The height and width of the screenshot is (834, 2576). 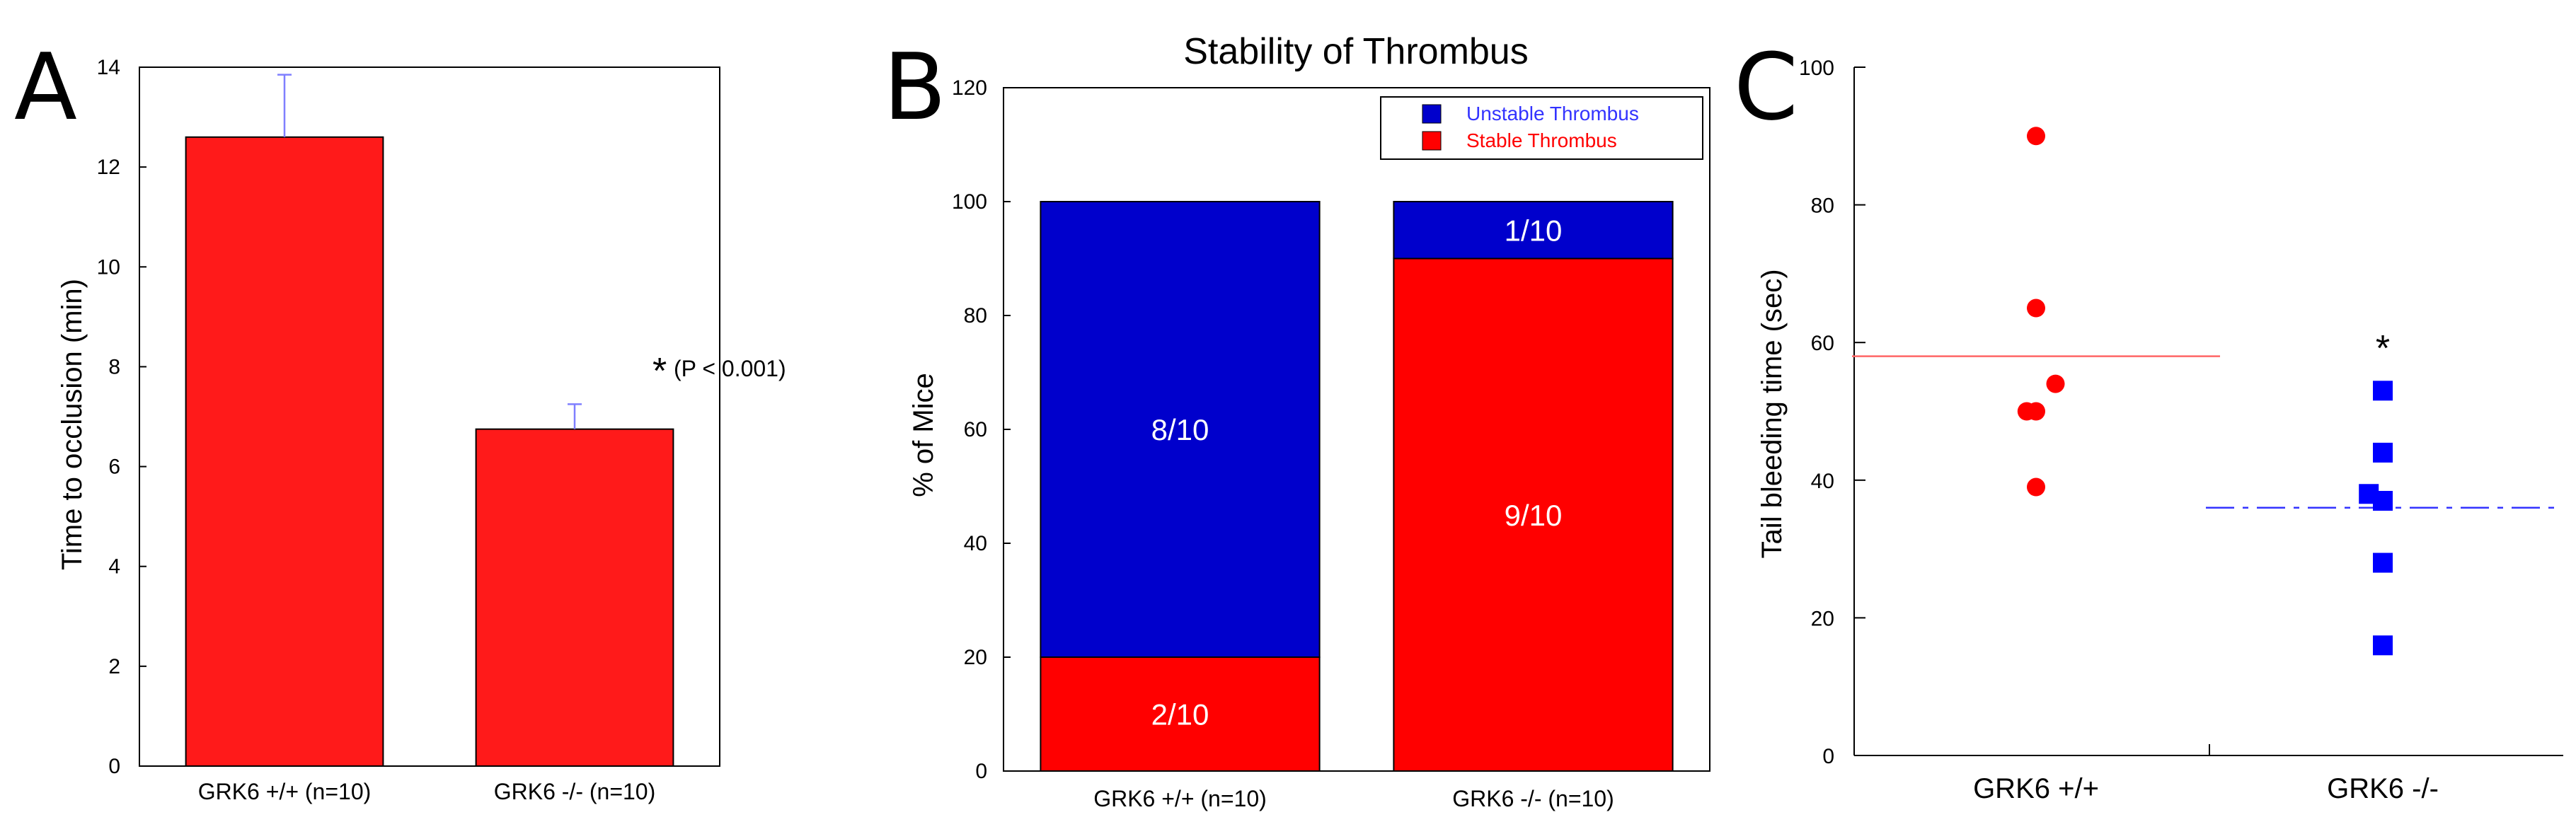 What do you see at coordinates (45, 87) in the screenshot?
I see `panel-a-letter: A` at bounding box center [45, 87].